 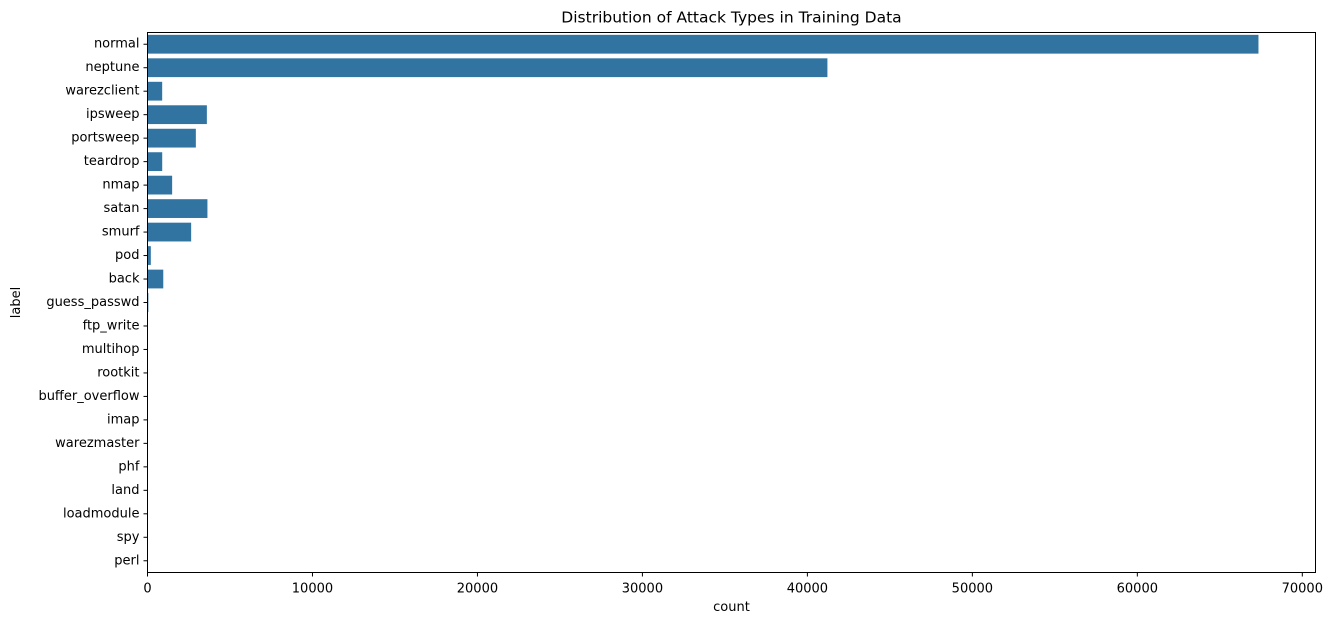 What do you see at coordinates (703, 44) in the screenshot?
I see `bar-normal` at bounding box center [703, 44].